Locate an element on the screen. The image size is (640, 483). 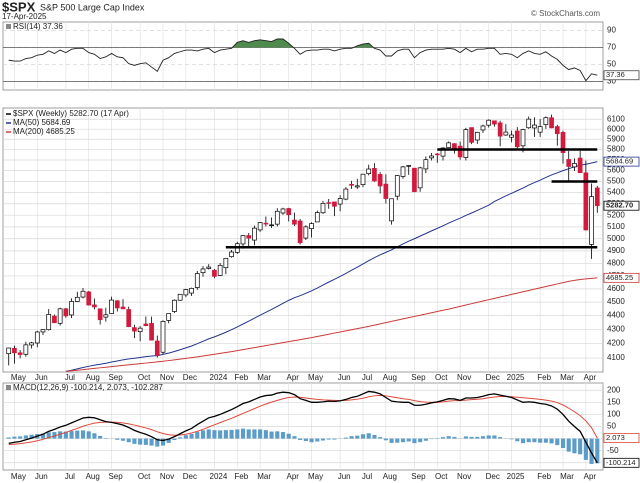
legend: $SPX (Weekly) 5282.70 (17 Apr) is located at coordinates (71, 113).